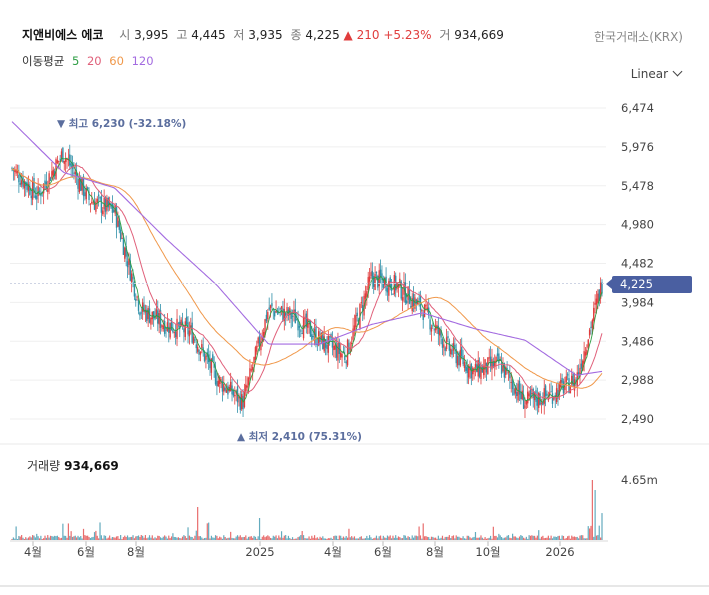  What do you see at coordinates (44, 466) in the screenshot?
I see `volume-panel-title: 거래량` at bounding box center [44, 466].